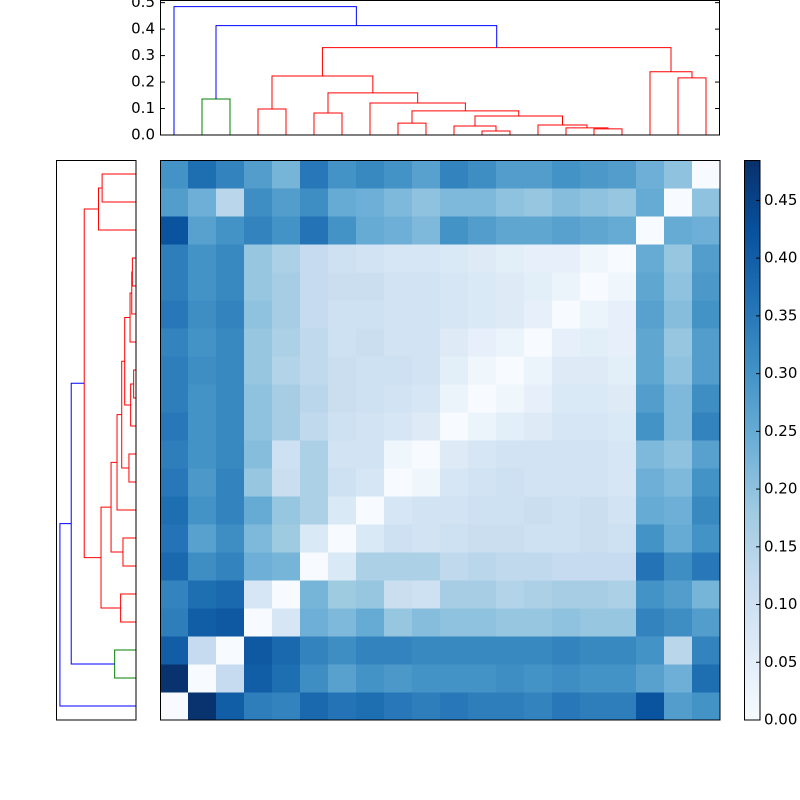 Image resolution: width=800 pixels, height=800 pixels. What do you see at coordinates (143, 5) in the screenshot?
I see `y-tick-label: 0.5` at bounding box center [143, 5].